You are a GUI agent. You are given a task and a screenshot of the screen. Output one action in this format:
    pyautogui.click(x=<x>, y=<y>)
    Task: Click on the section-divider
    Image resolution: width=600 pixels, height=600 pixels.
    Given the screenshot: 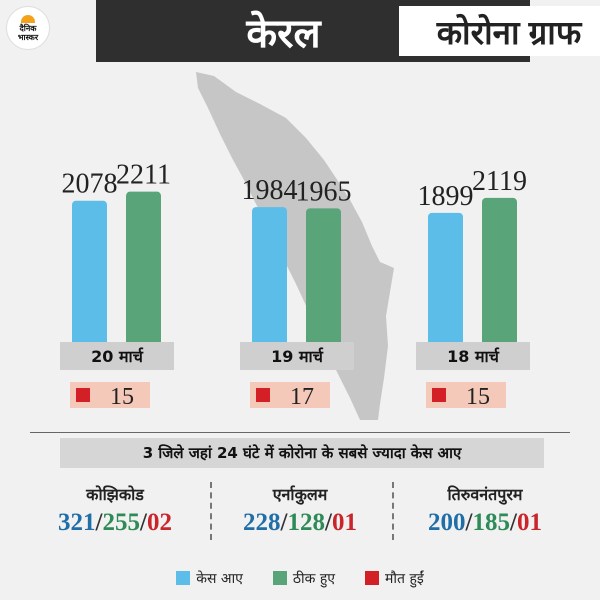 What is the action you would take?
    pyautogui.click(x=300, y=432)
    